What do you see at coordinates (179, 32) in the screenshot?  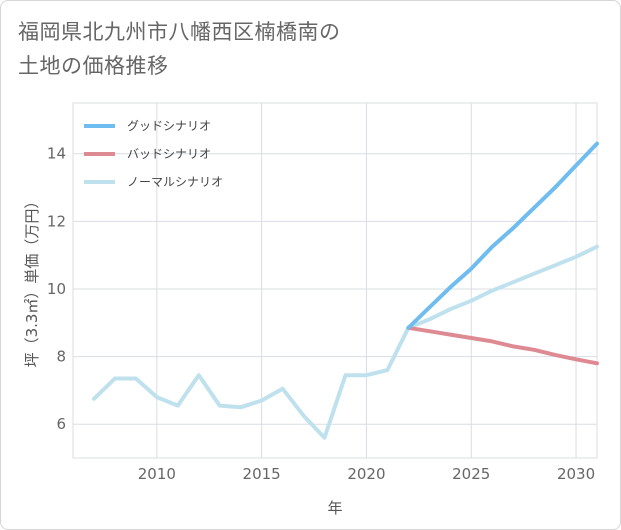 I see `chart-title-line-1: 福岡県北九州市八幡西区楠橋南の` at bounding box center [179, 32].